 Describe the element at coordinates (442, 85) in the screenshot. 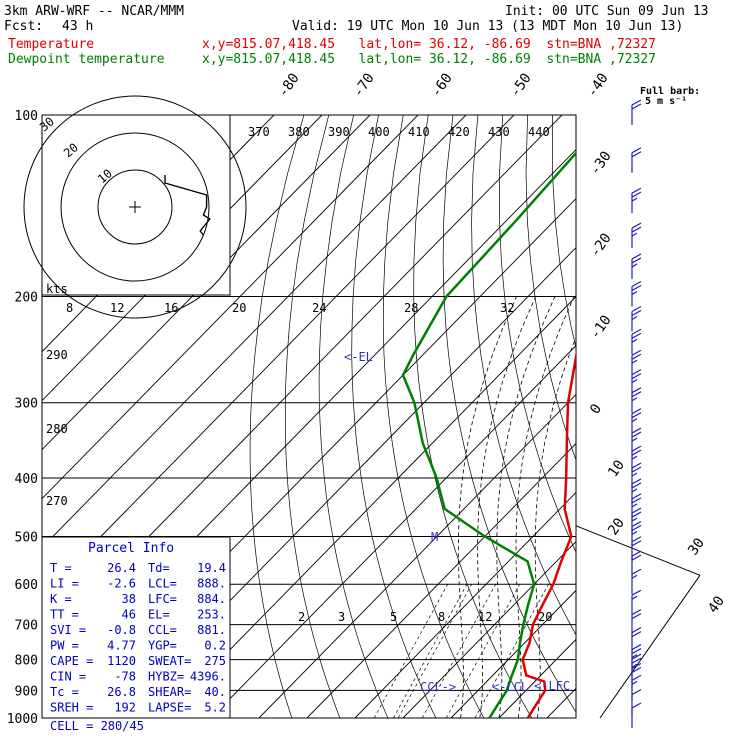

I see `temperature-tick-label: -60` at that location.